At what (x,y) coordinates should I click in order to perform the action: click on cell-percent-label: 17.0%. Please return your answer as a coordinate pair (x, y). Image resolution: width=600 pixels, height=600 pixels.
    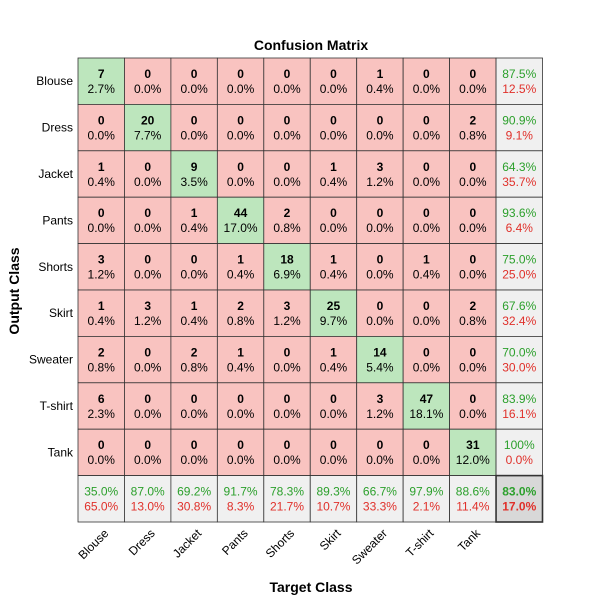
    Looking at the image, I should click on (241, 228).